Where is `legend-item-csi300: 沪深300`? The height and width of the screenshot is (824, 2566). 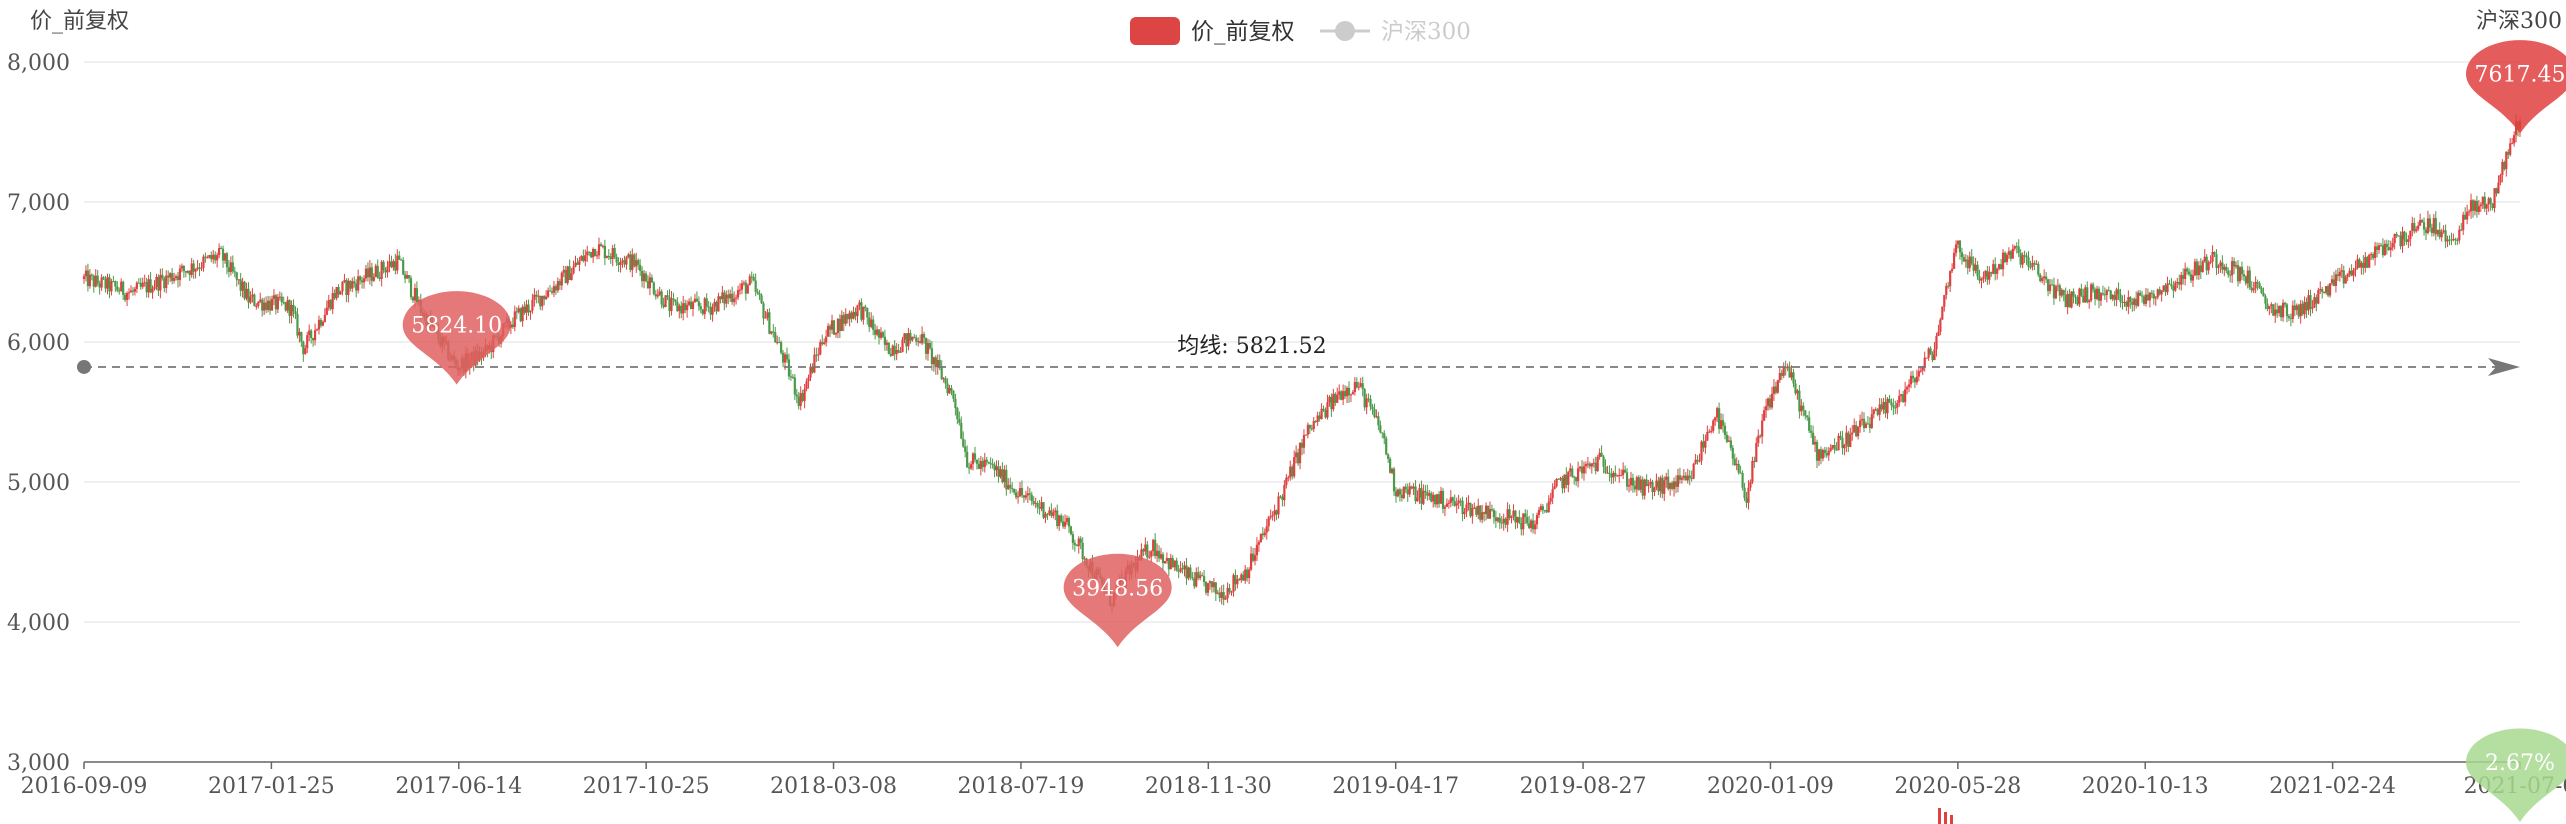
legend-item-csi300: 沪深300 is located at coordinates (1395, 32).